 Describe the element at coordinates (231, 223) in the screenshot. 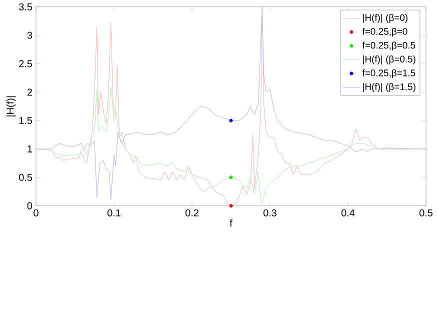

I see `x-axis-title: f` at that location.